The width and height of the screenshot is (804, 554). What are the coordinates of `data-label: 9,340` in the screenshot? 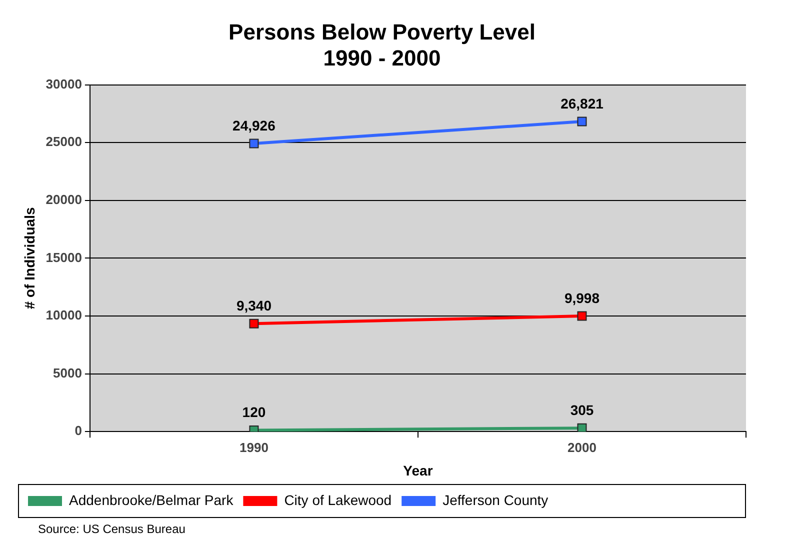 It's located at (254, 305).